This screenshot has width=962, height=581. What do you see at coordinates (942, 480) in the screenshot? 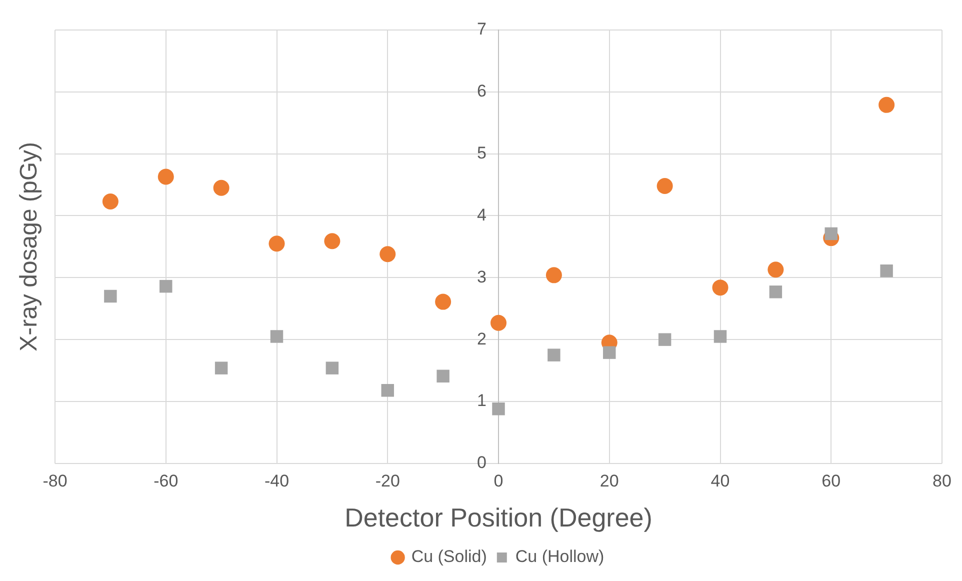
I see `x-tick-label: 80` at bounding box center [942, 480].